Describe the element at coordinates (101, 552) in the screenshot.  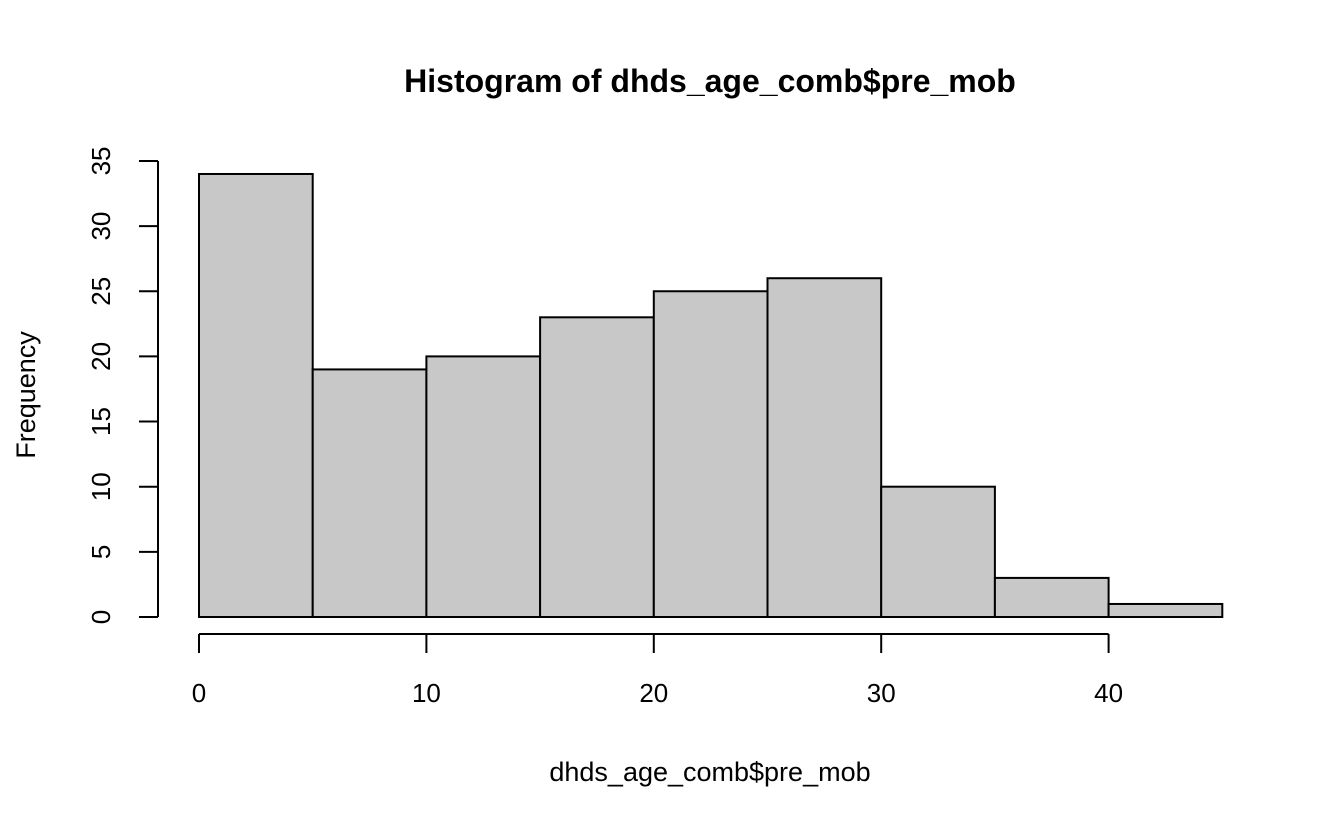
I see `y-tick-label: 5` at that location.